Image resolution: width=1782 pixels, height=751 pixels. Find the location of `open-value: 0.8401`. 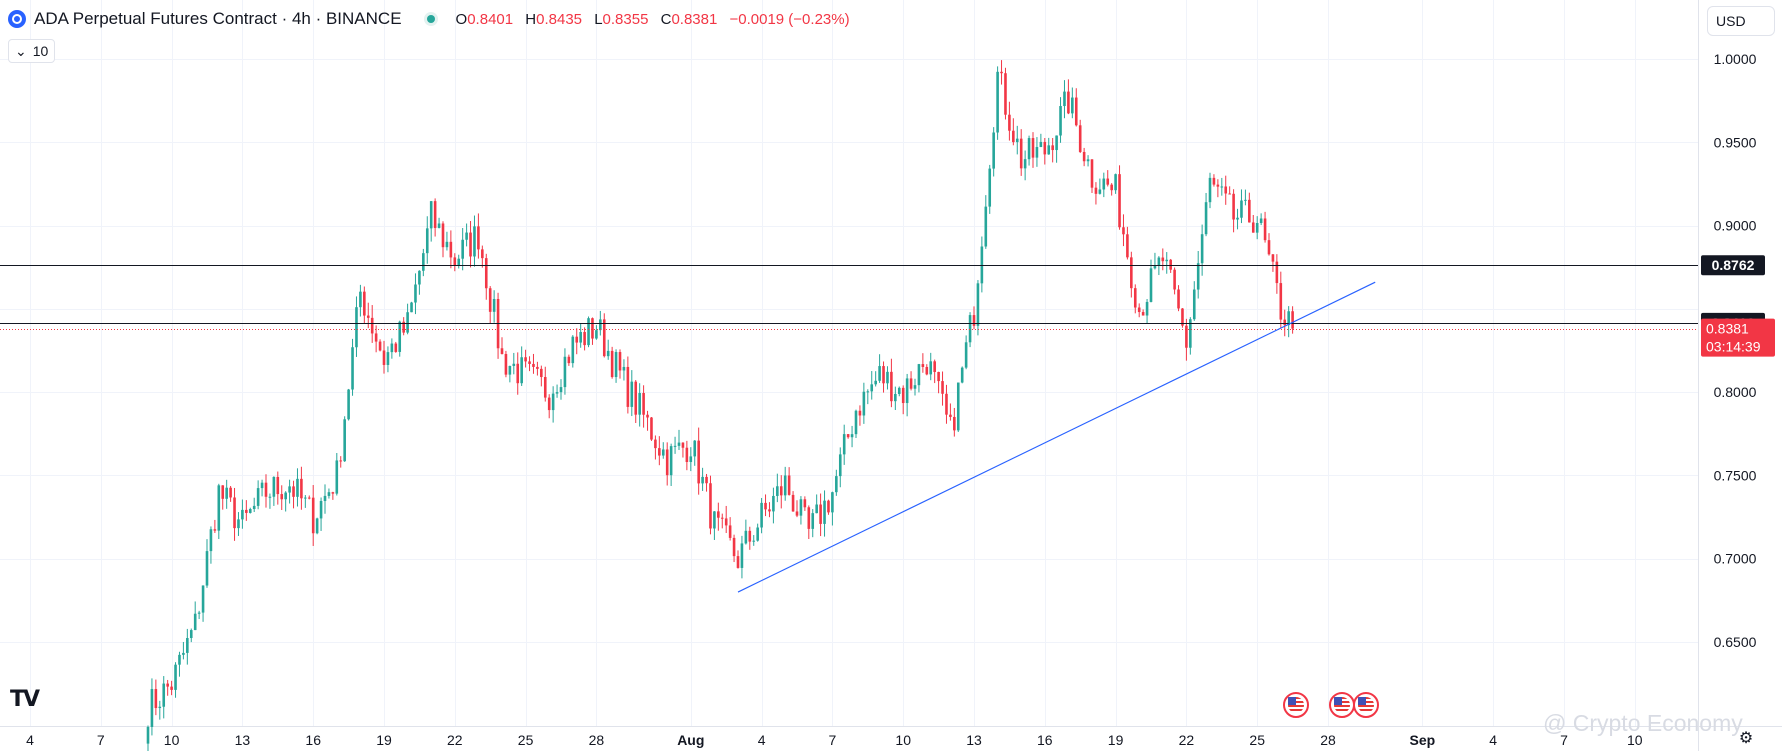

open-value: 0.8401 is located at coordinates (490, 19).